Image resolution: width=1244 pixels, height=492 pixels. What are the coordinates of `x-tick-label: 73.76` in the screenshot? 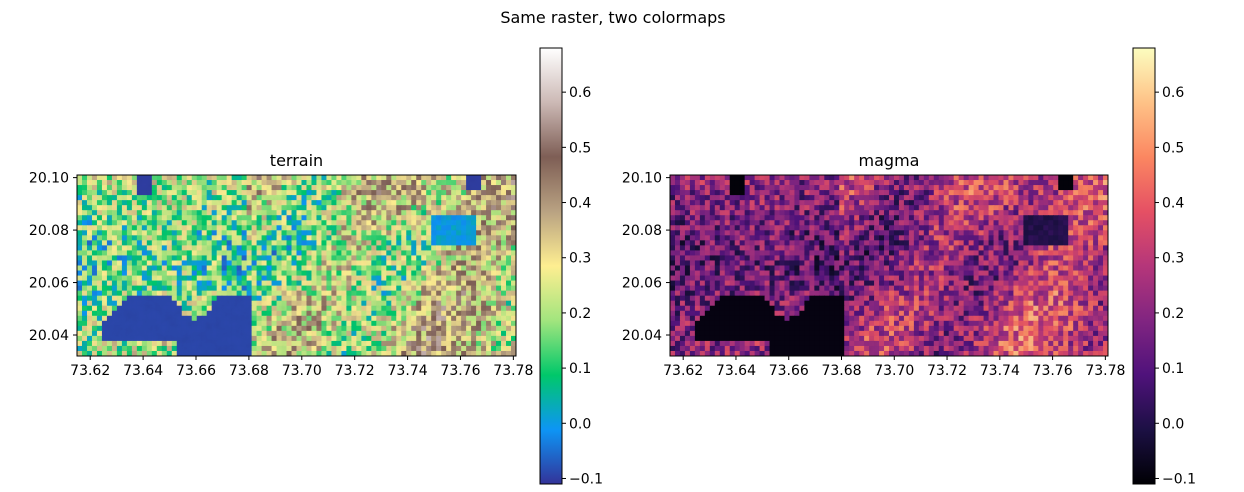 It's located at (460, 371).